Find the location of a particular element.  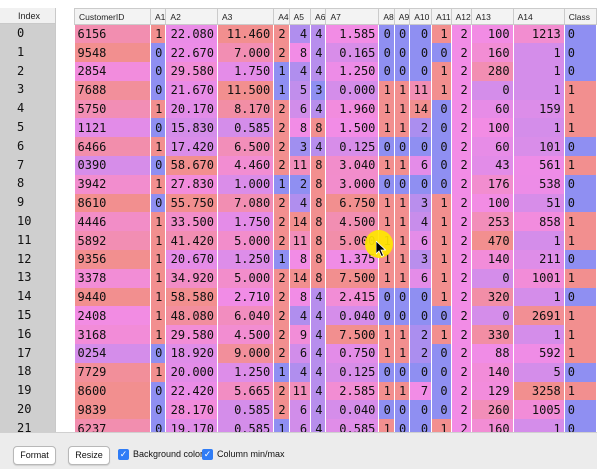

table-row: 0254 0 18.920 9.000 2 6 4 0.750 1 1 2 0 2 88 592 1 is located at coordinates (335, 353).